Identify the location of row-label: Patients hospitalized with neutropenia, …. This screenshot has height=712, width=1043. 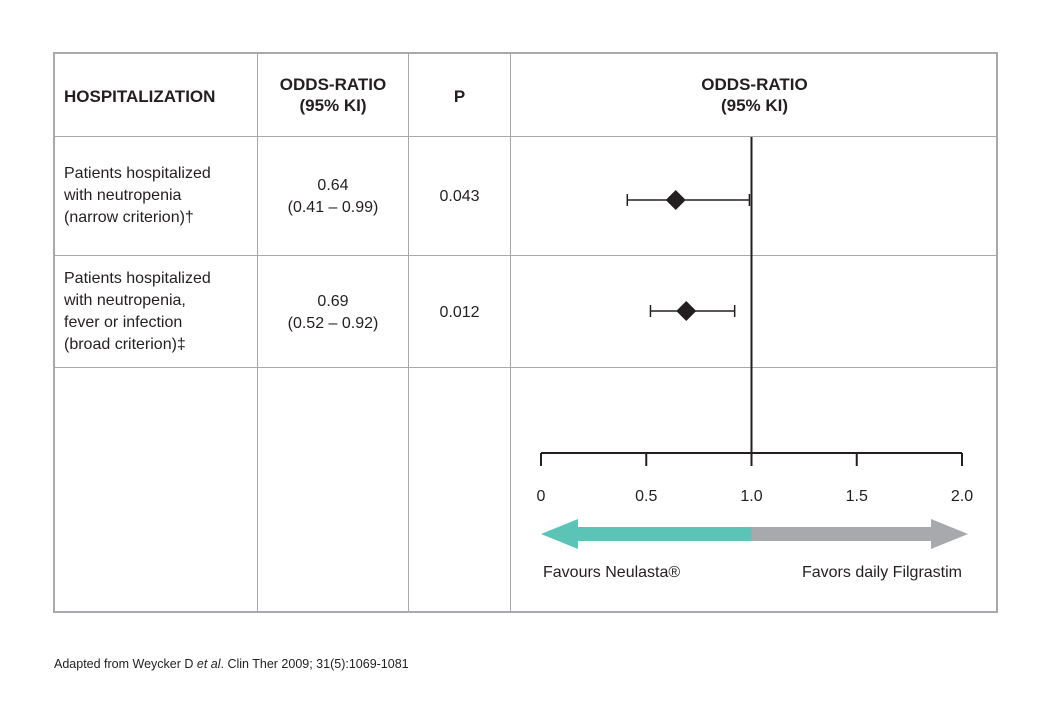
(137, 312).